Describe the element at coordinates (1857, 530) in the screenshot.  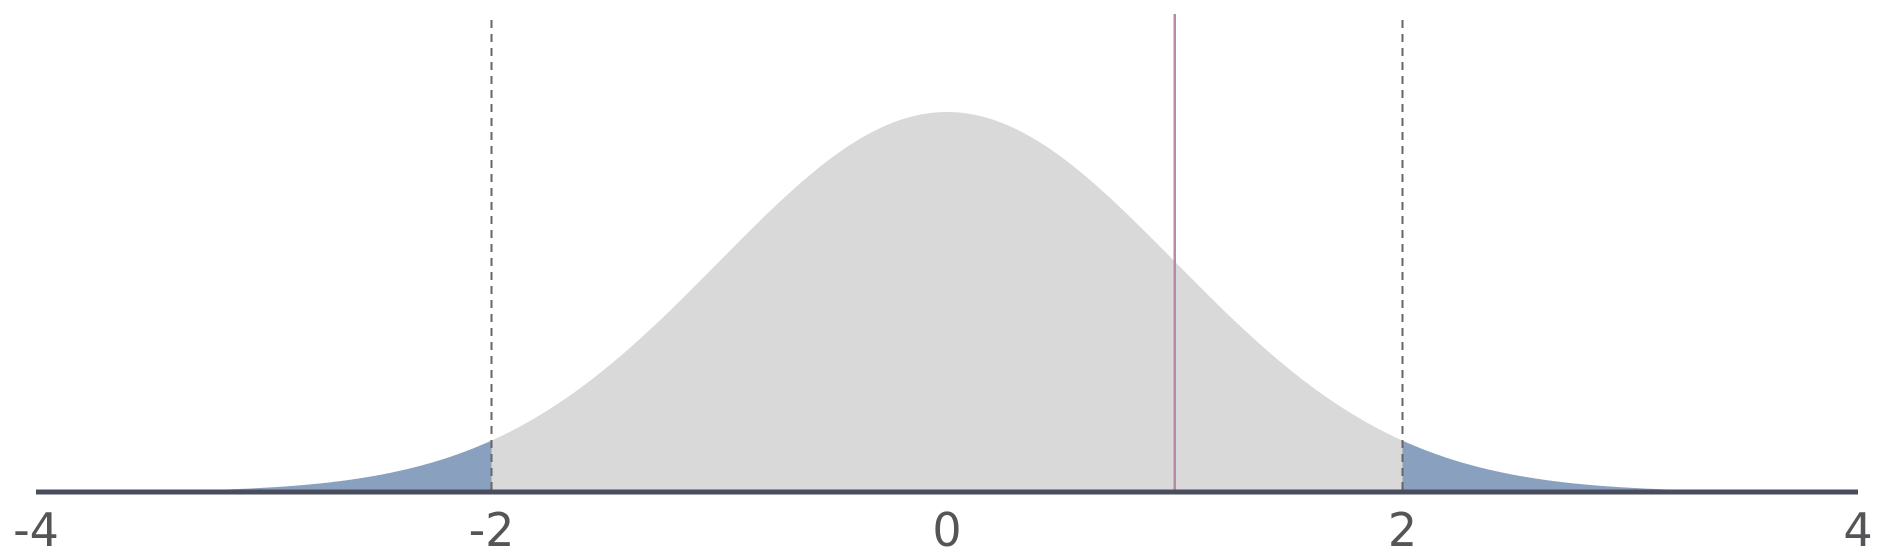
I see `x-tick-label: 4` at that location.